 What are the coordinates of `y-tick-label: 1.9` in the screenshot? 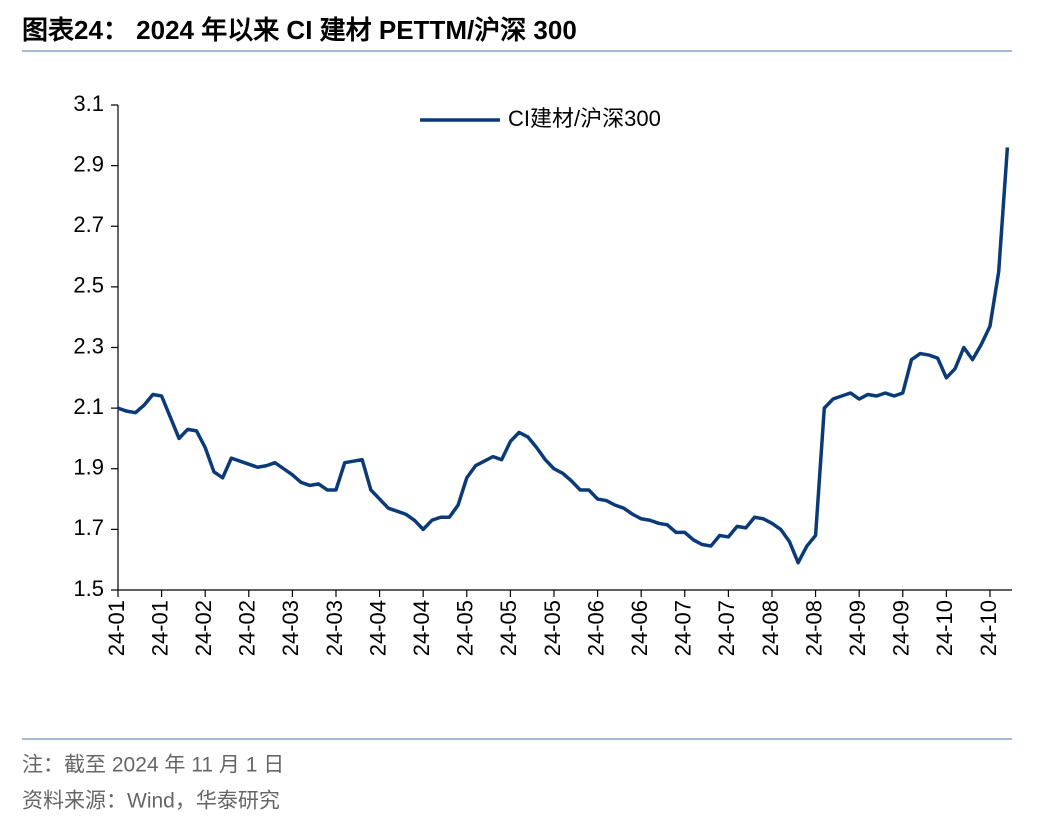 It's located at (88, 467).